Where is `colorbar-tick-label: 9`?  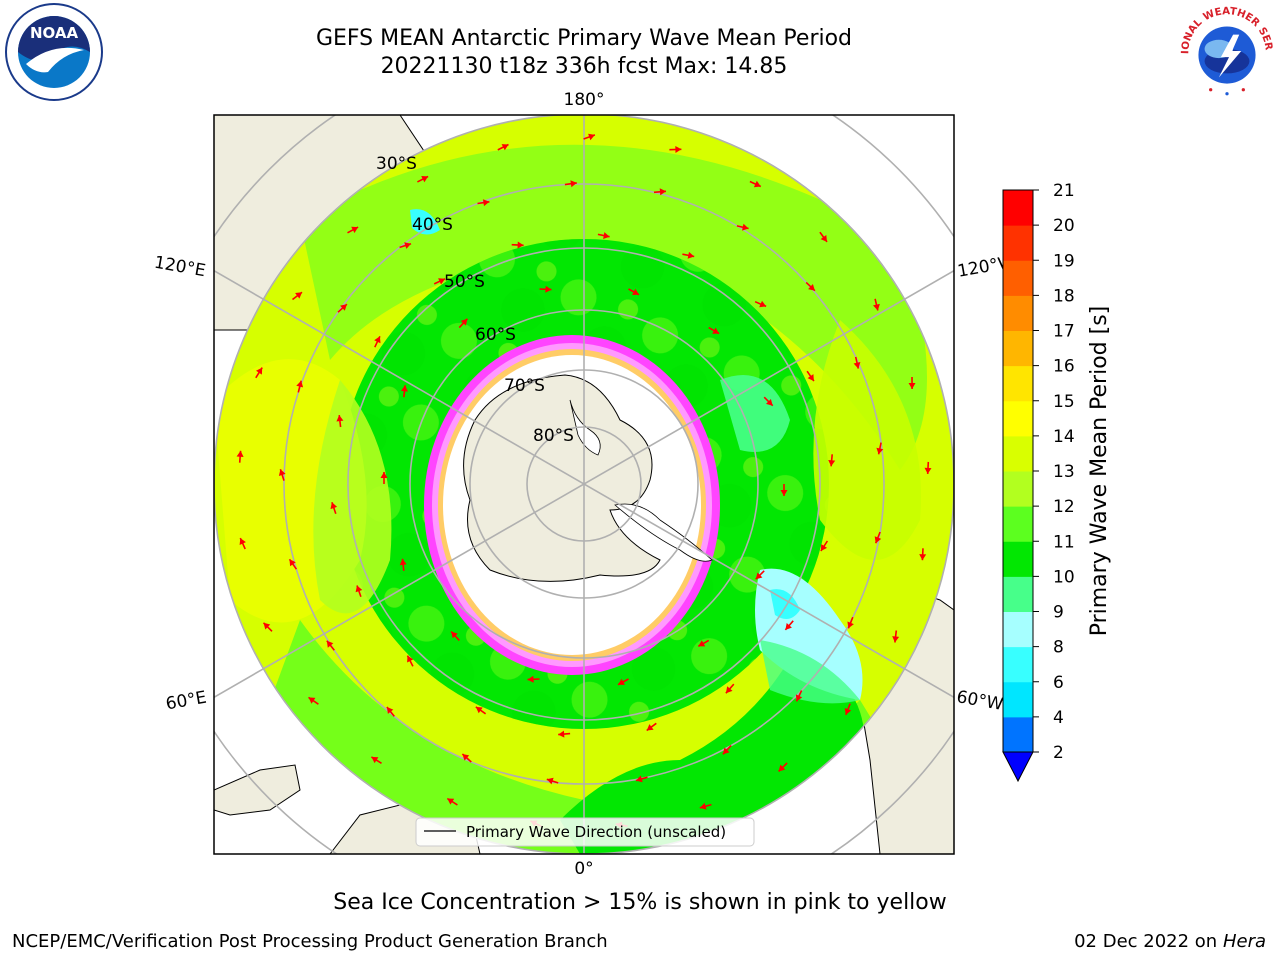 colorbar-tick-label: 9 is located at coordinates (1058, 613).